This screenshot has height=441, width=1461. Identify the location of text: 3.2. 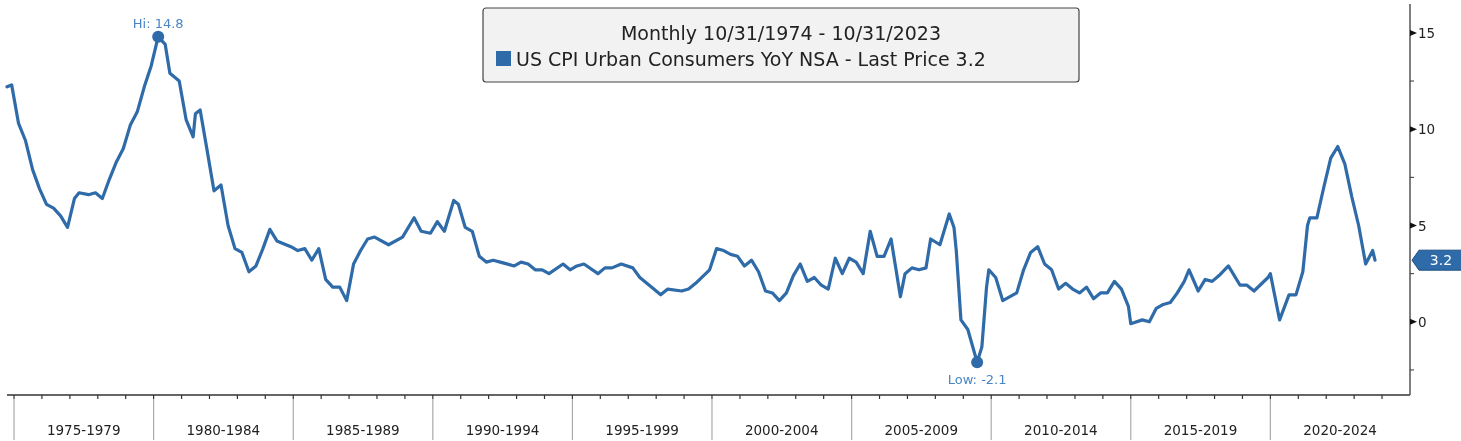
(1441, 260).